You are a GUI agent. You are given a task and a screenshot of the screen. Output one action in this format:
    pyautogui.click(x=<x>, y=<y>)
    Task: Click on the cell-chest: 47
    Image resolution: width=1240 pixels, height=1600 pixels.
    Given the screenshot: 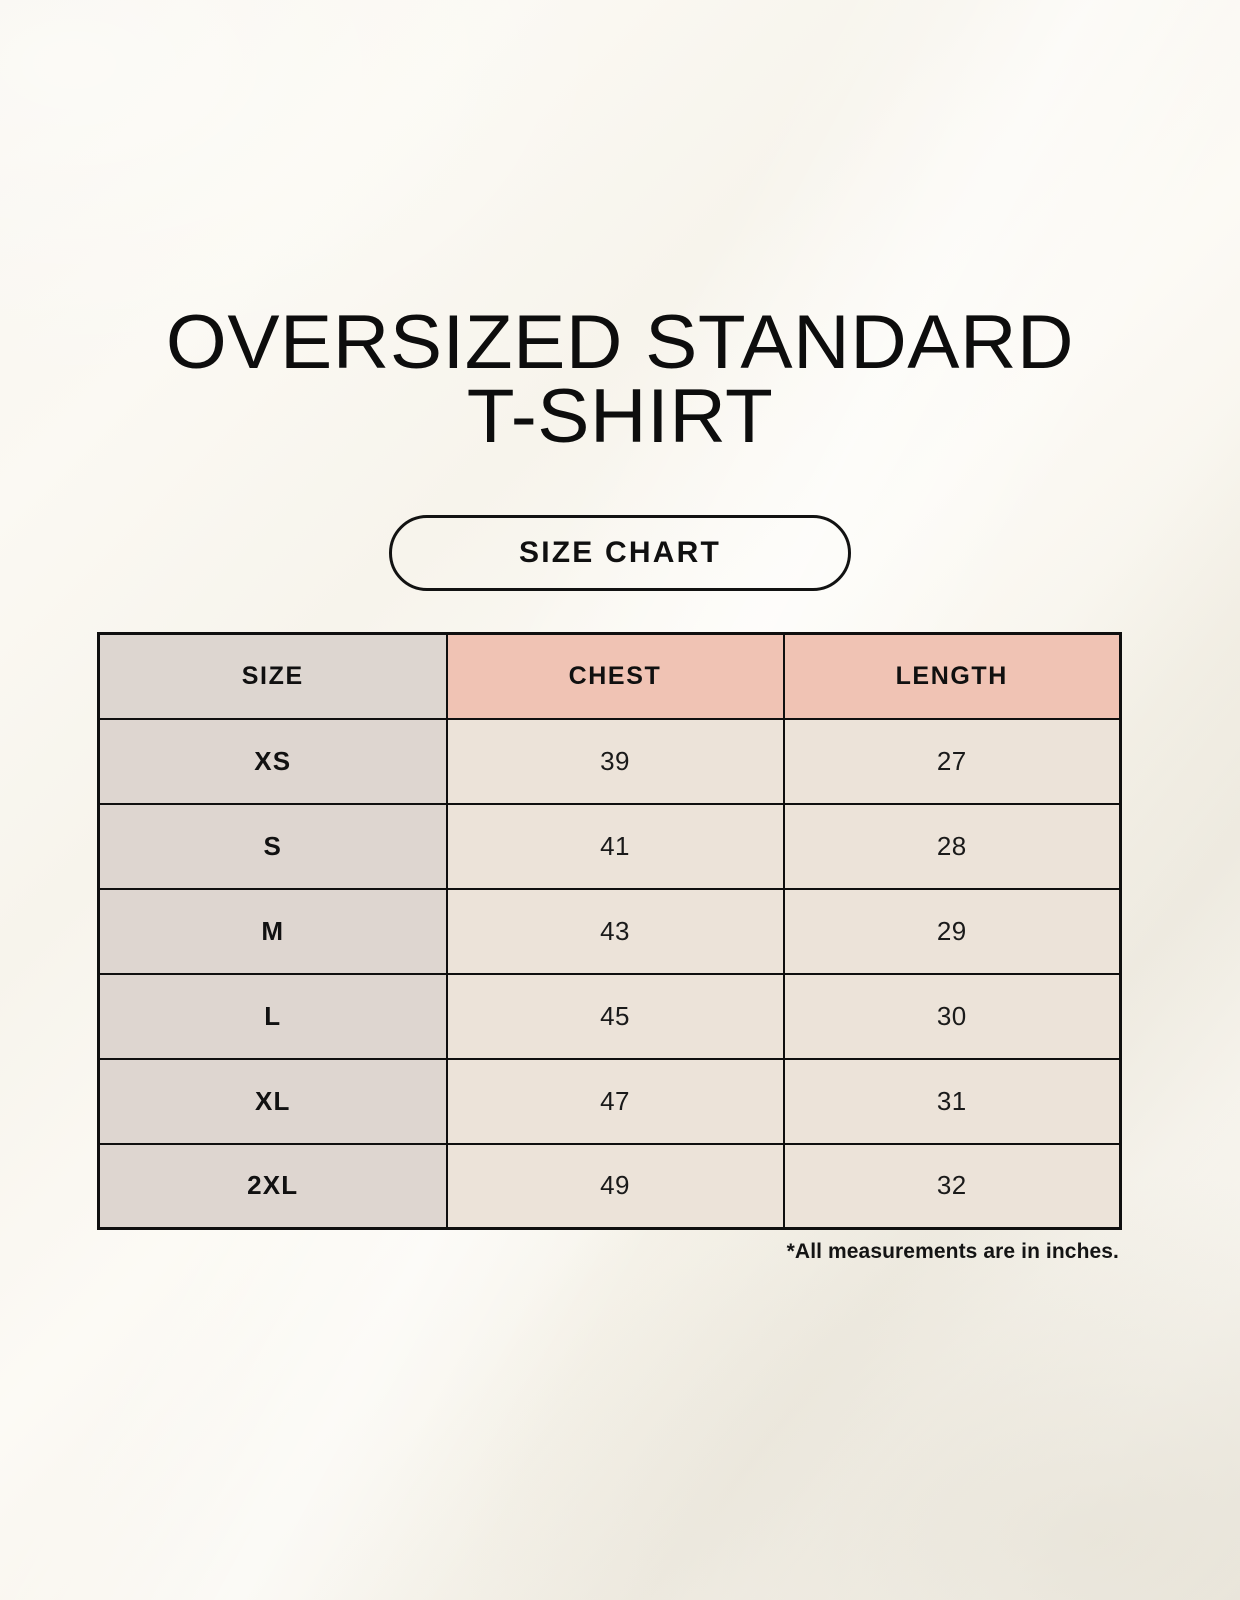 What is the action you would take?
    pyautogui.click(x=615, y=1101)
    